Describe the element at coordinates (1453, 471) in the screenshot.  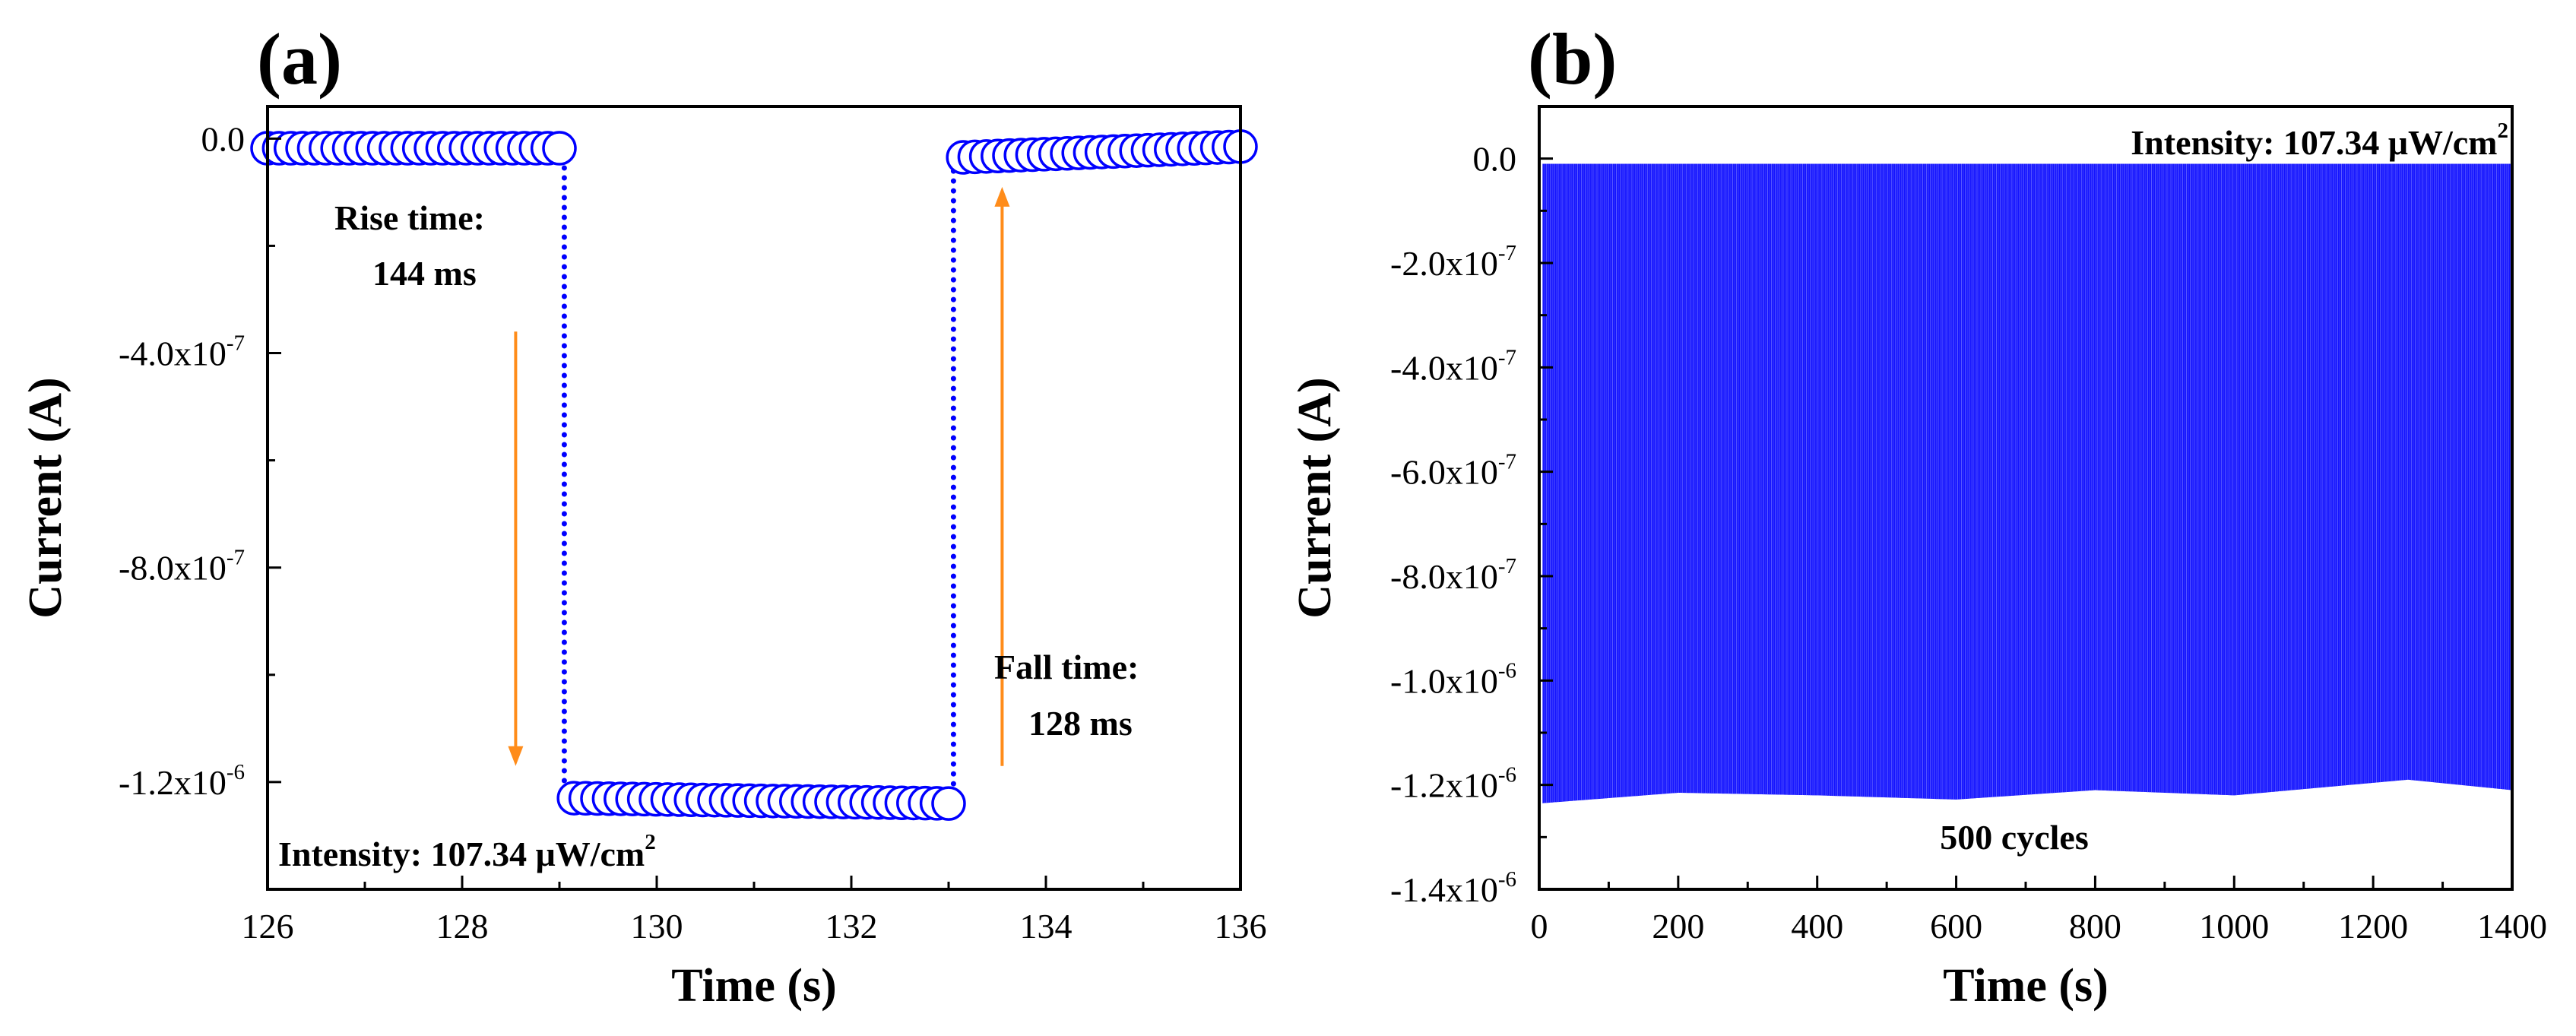
I see `panel-b-y-tick-label: -6.0x10⁻⁷` at that location.